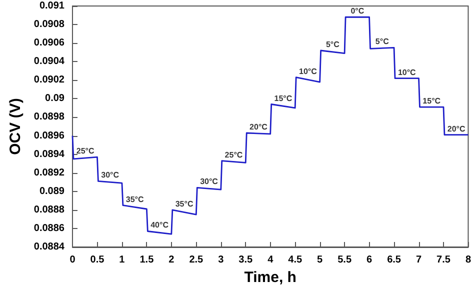  Describe the element at coordinates (468, 260) in the screenshot. I see `x-tick-label: 8` at that location.